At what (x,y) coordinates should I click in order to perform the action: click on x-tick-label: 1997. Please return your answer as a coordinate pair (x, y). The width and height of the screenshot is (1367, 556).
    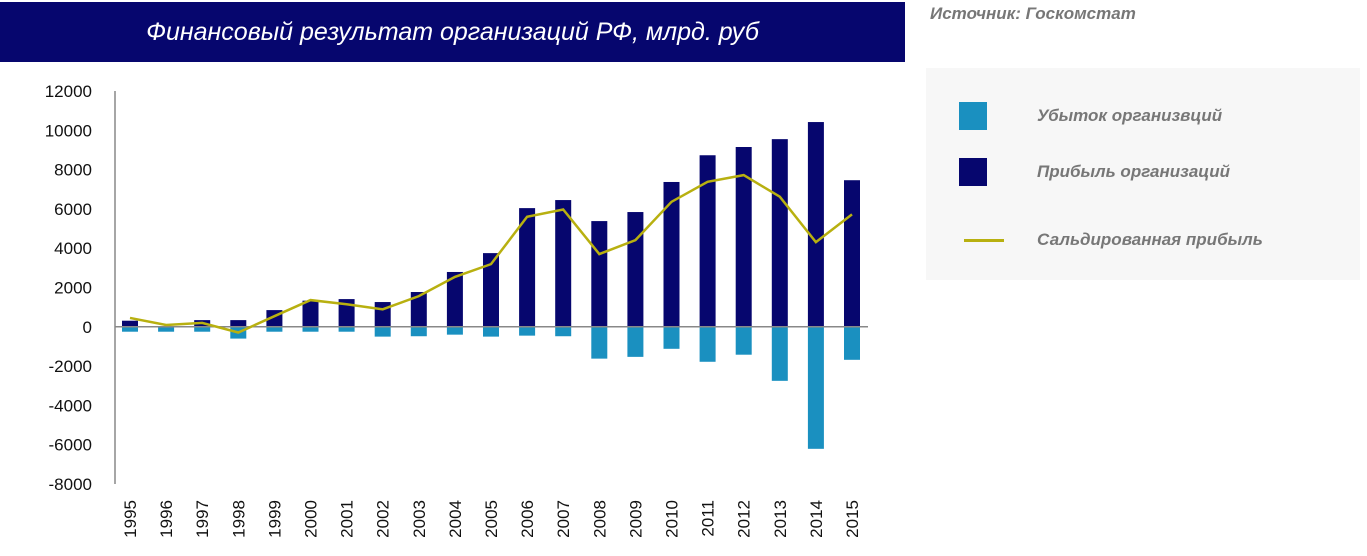
    Looking at the image, I should click on (202, 519).